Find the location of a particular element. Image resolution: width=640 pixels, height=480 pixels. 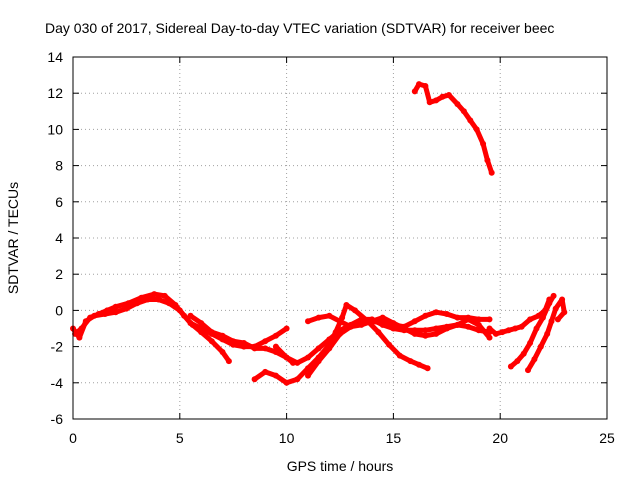

y-tick-label: 0 is located at coordinates (59, 310).